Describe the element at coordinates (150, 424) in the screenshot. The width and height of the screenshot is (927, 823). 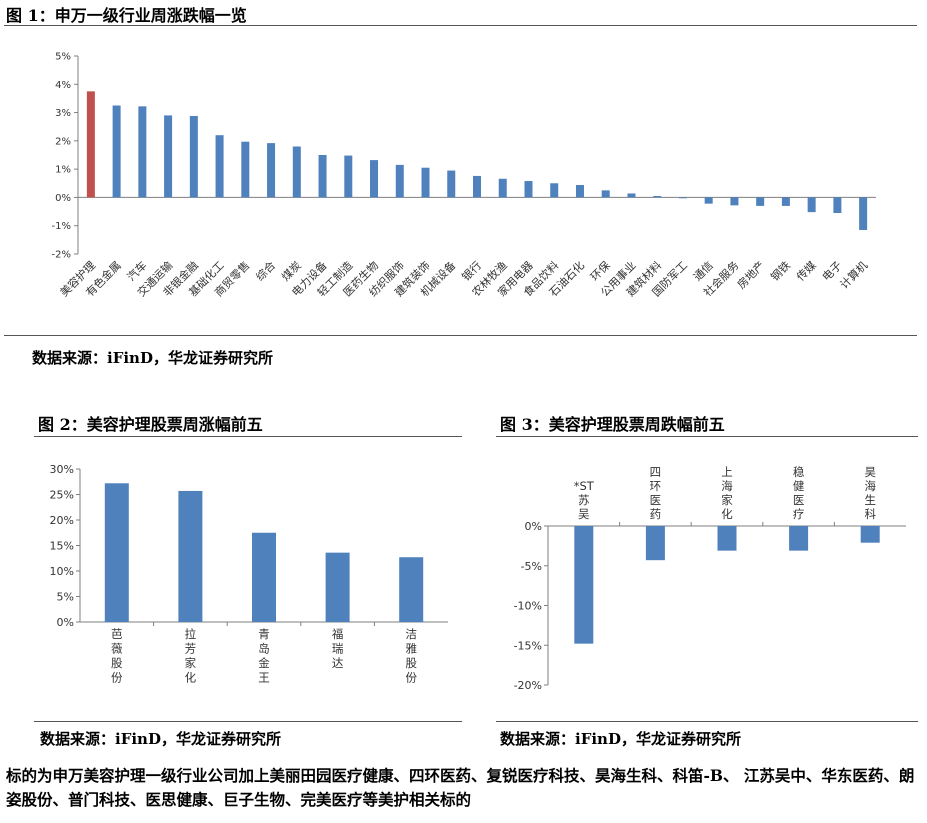
I see `figure-2-title: 图 2：美容护理股票周涨幅前五` at that location.